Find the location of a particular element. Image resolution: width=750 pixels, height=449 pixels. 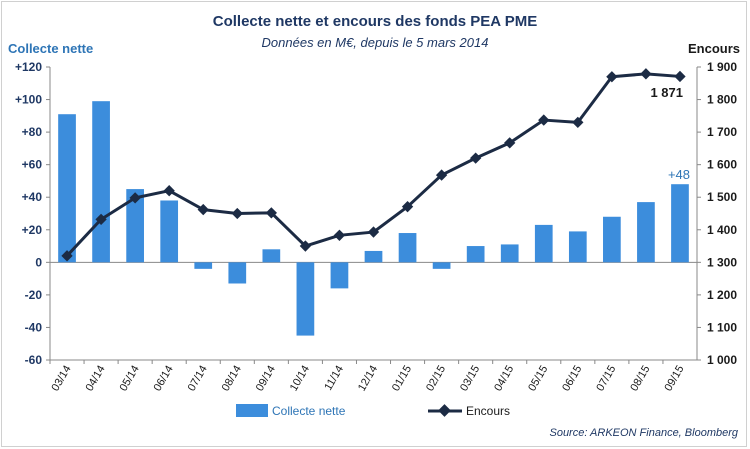

line-last-value-label: 1 871 is located at coordinates (666, 92).